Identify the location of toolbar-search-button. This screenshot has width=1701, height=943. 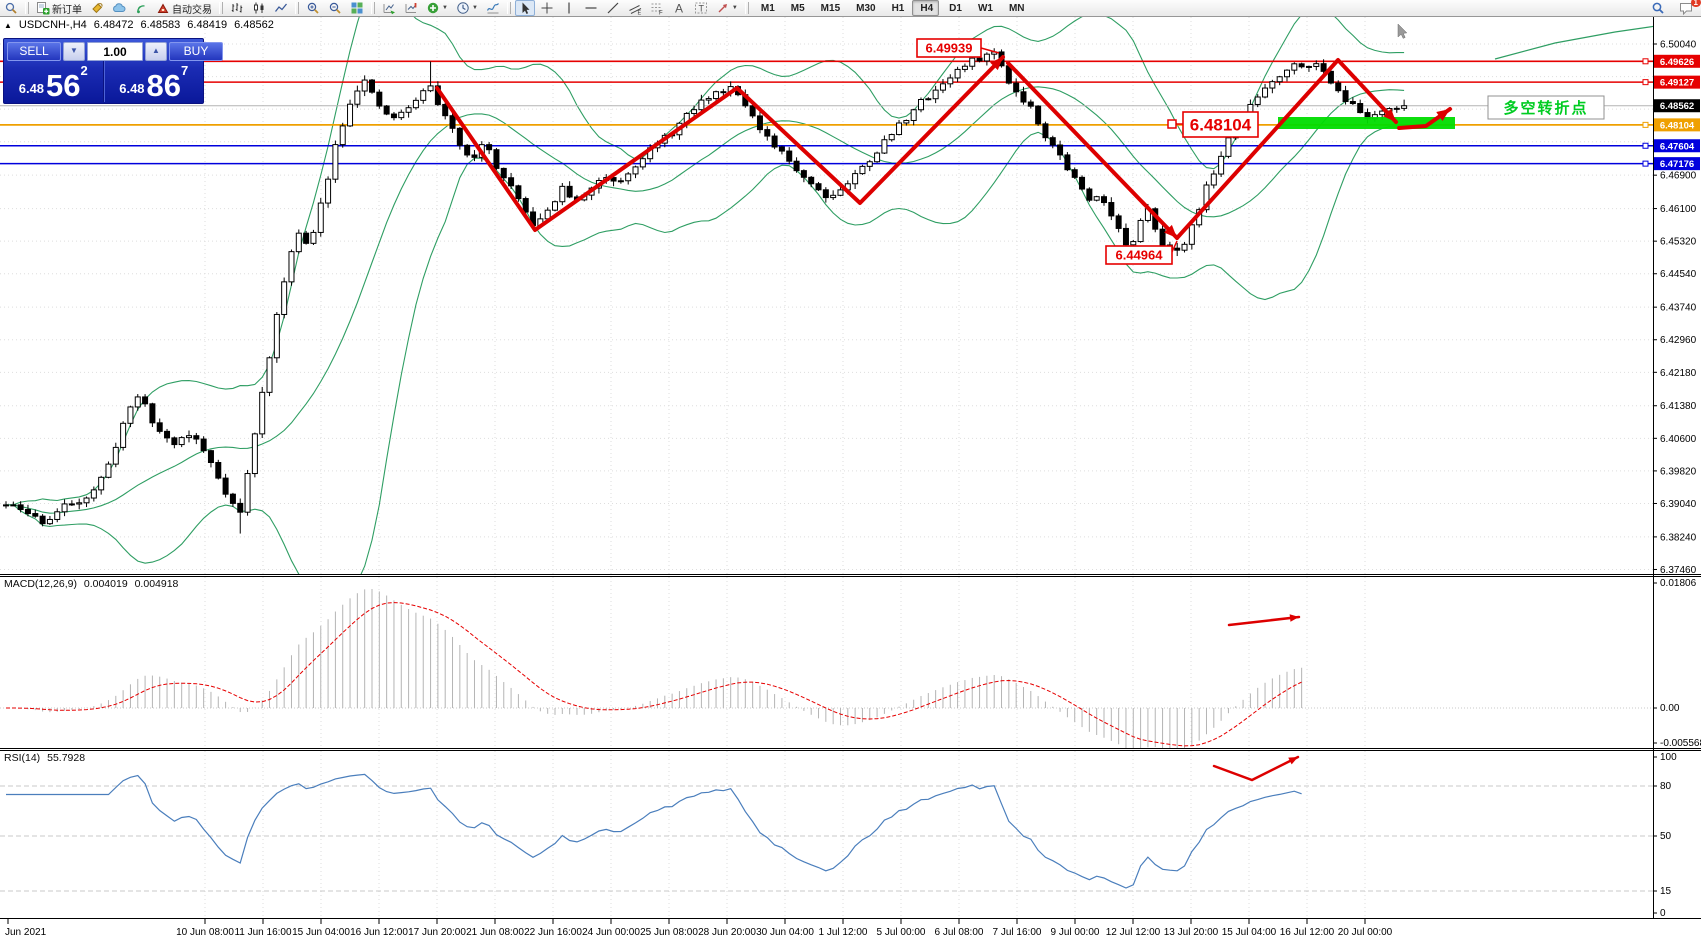
(1658, 8).